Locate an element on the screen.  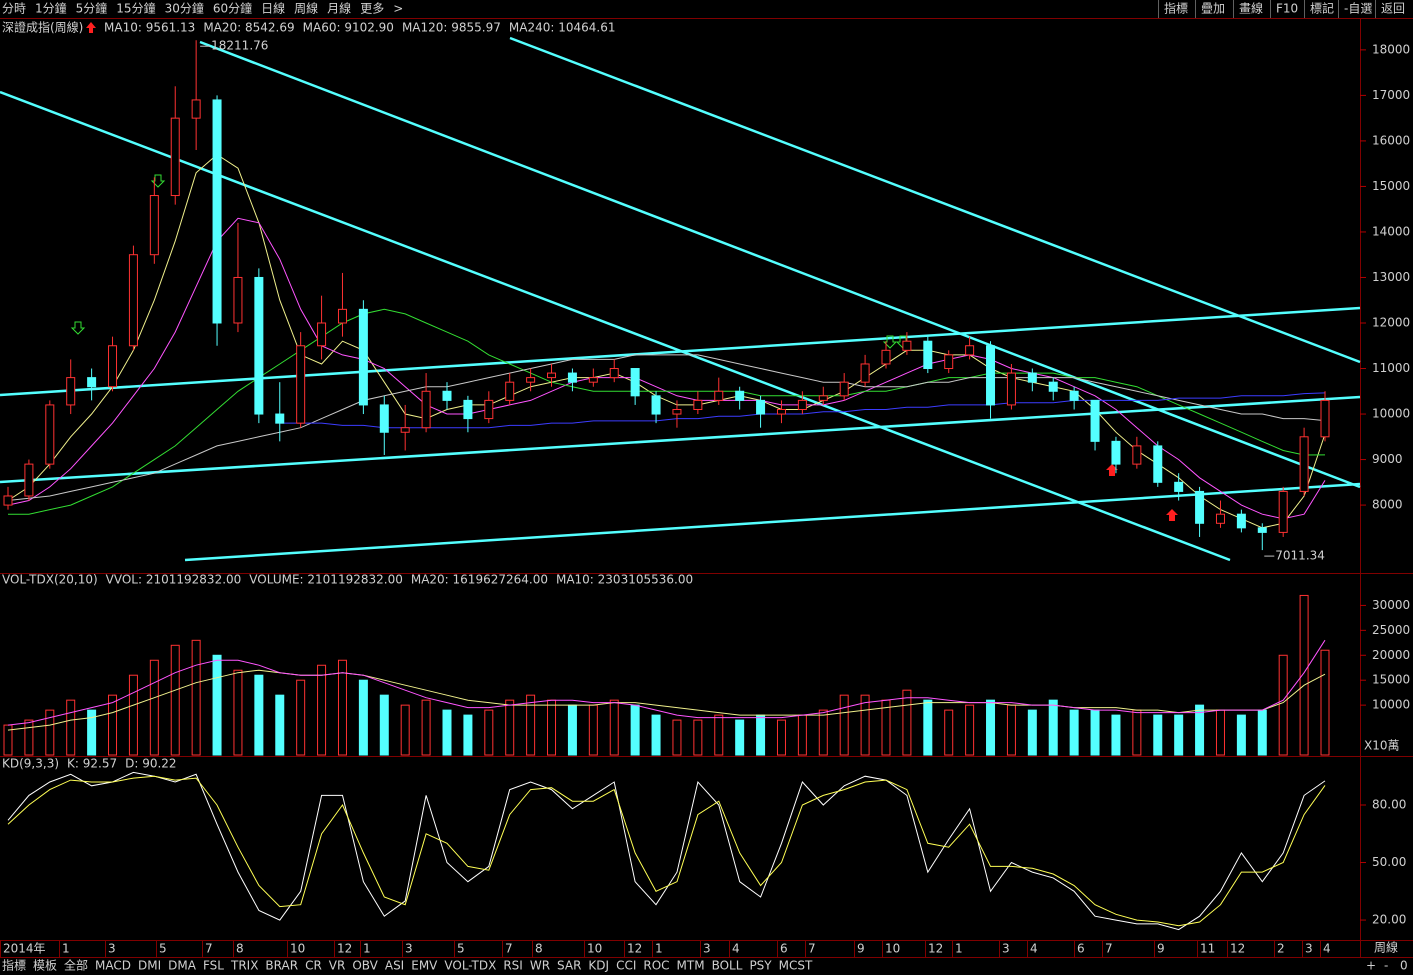
menu-item: 分時 is located at coordinates (14, 9).